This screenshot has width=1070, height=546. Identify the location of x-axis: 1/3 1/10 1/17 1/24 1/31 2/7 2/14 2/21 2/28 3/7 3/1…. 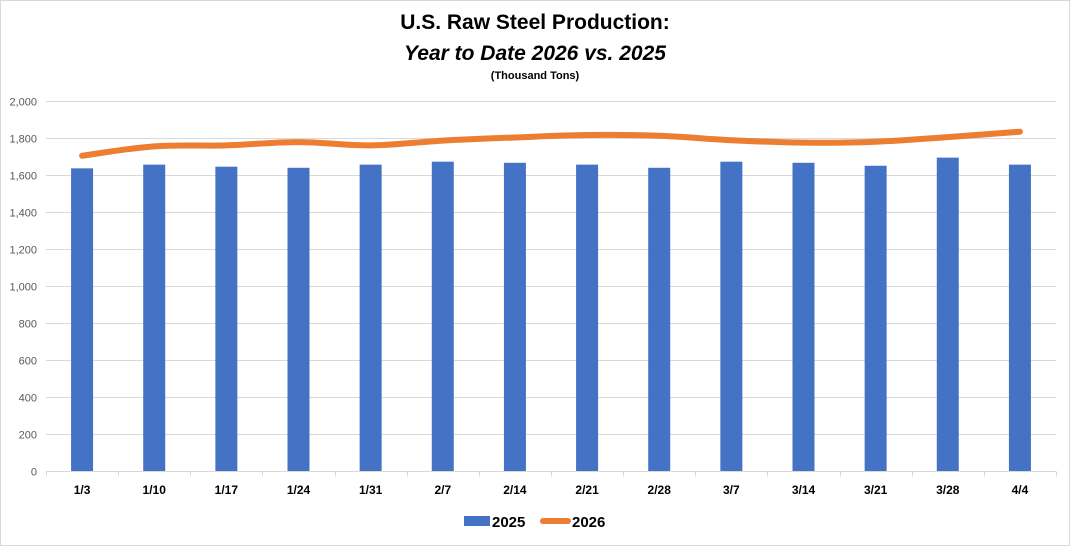
(551, 484).